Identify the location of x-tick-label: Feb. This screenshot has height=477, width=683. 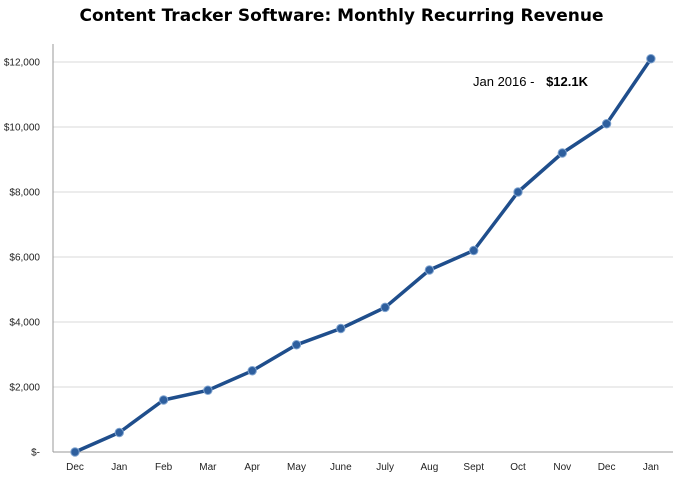
(164, 467).